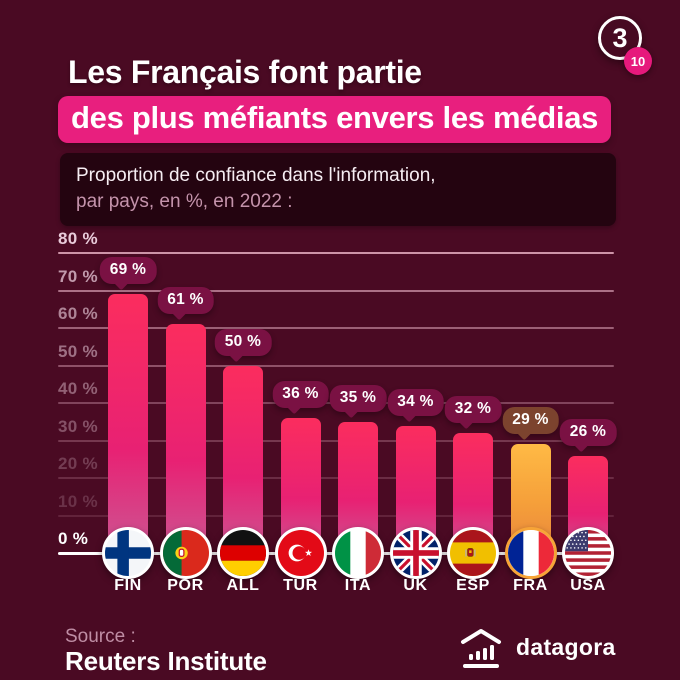 The height and width of the screenshot is (680, 680). Describe the element at coordinates (566, 646) in the screenshot. I see `datagora-wordmark: datagora` at that location.